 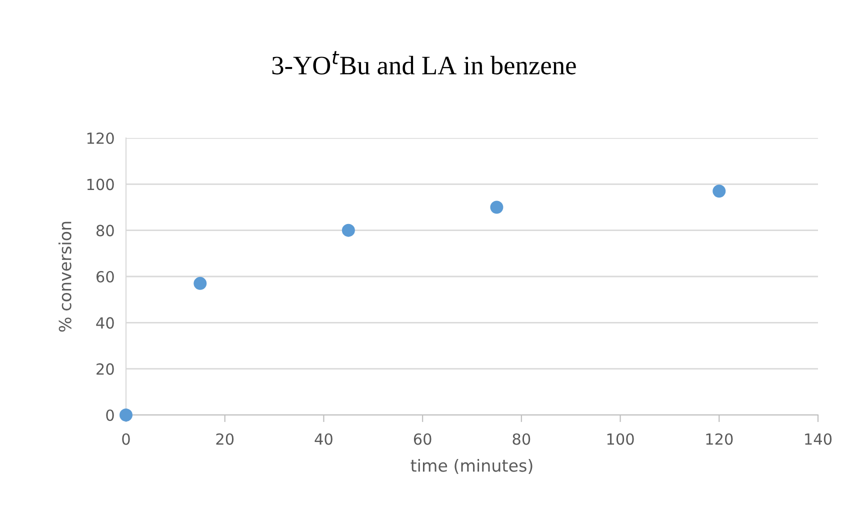 I want to click on x-tick-label: 60, so click(x=423, y=439).